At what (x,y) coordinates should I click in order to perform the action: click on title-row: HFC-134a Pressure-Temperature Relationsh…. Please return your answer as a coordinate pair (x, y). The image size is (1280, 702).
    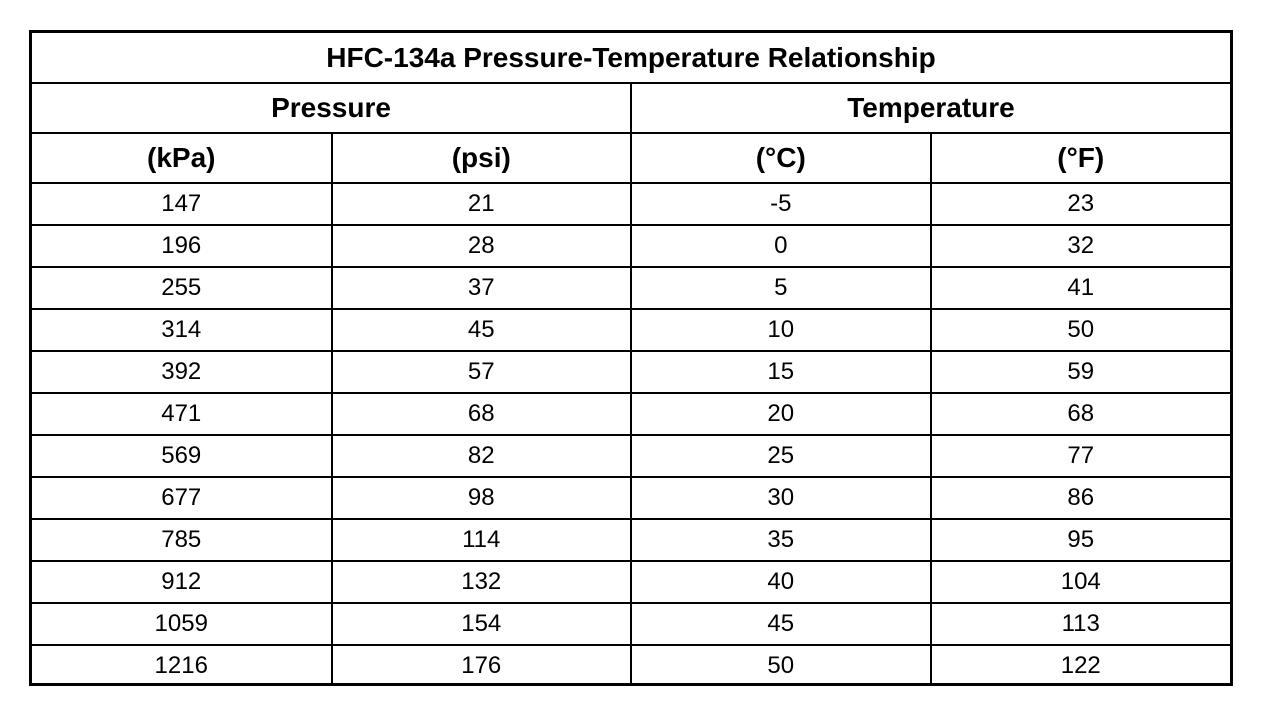
    Looking at the image, I should click on (631, 58).